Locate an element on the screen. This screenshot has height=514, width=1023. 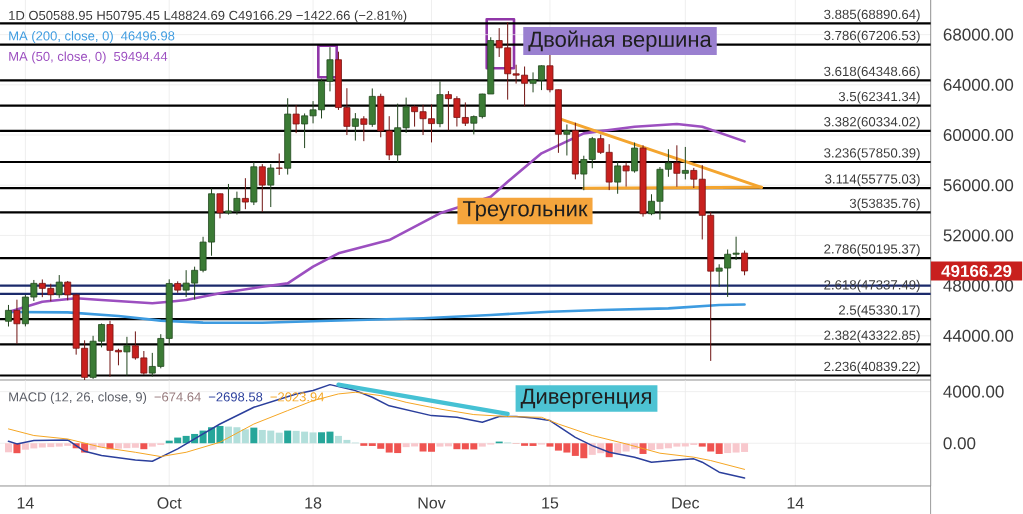
y-tick-label: 56000.00 is located at coordinates (978, 185).